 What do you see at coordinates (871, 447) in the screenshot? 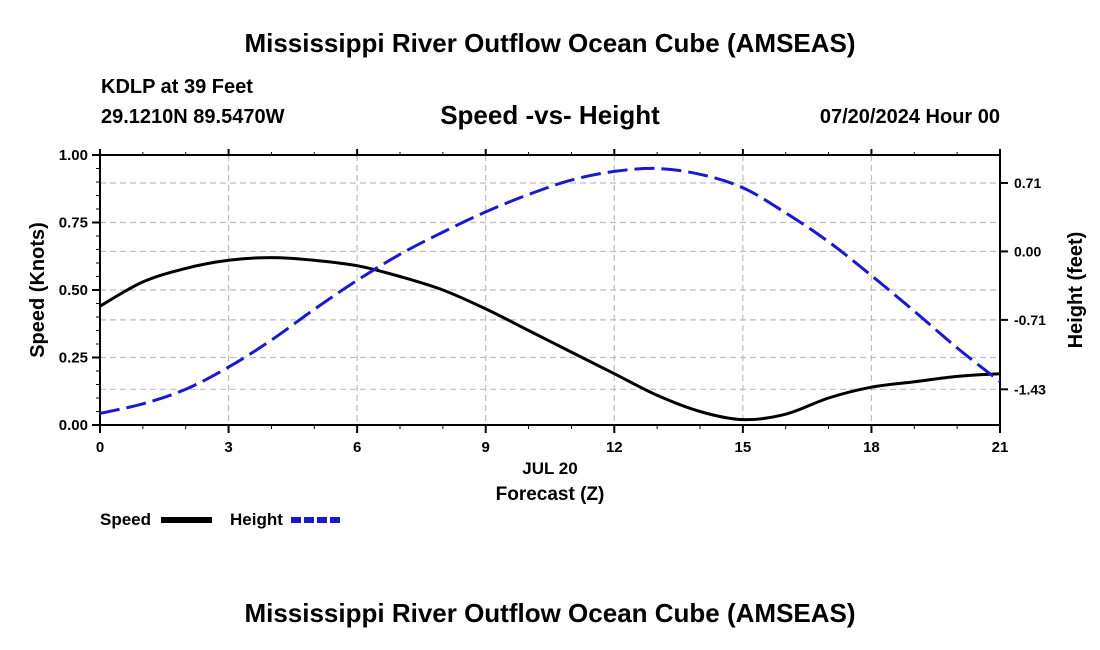
I see `x-tick-label: 18` at bounding box center [871, 447].